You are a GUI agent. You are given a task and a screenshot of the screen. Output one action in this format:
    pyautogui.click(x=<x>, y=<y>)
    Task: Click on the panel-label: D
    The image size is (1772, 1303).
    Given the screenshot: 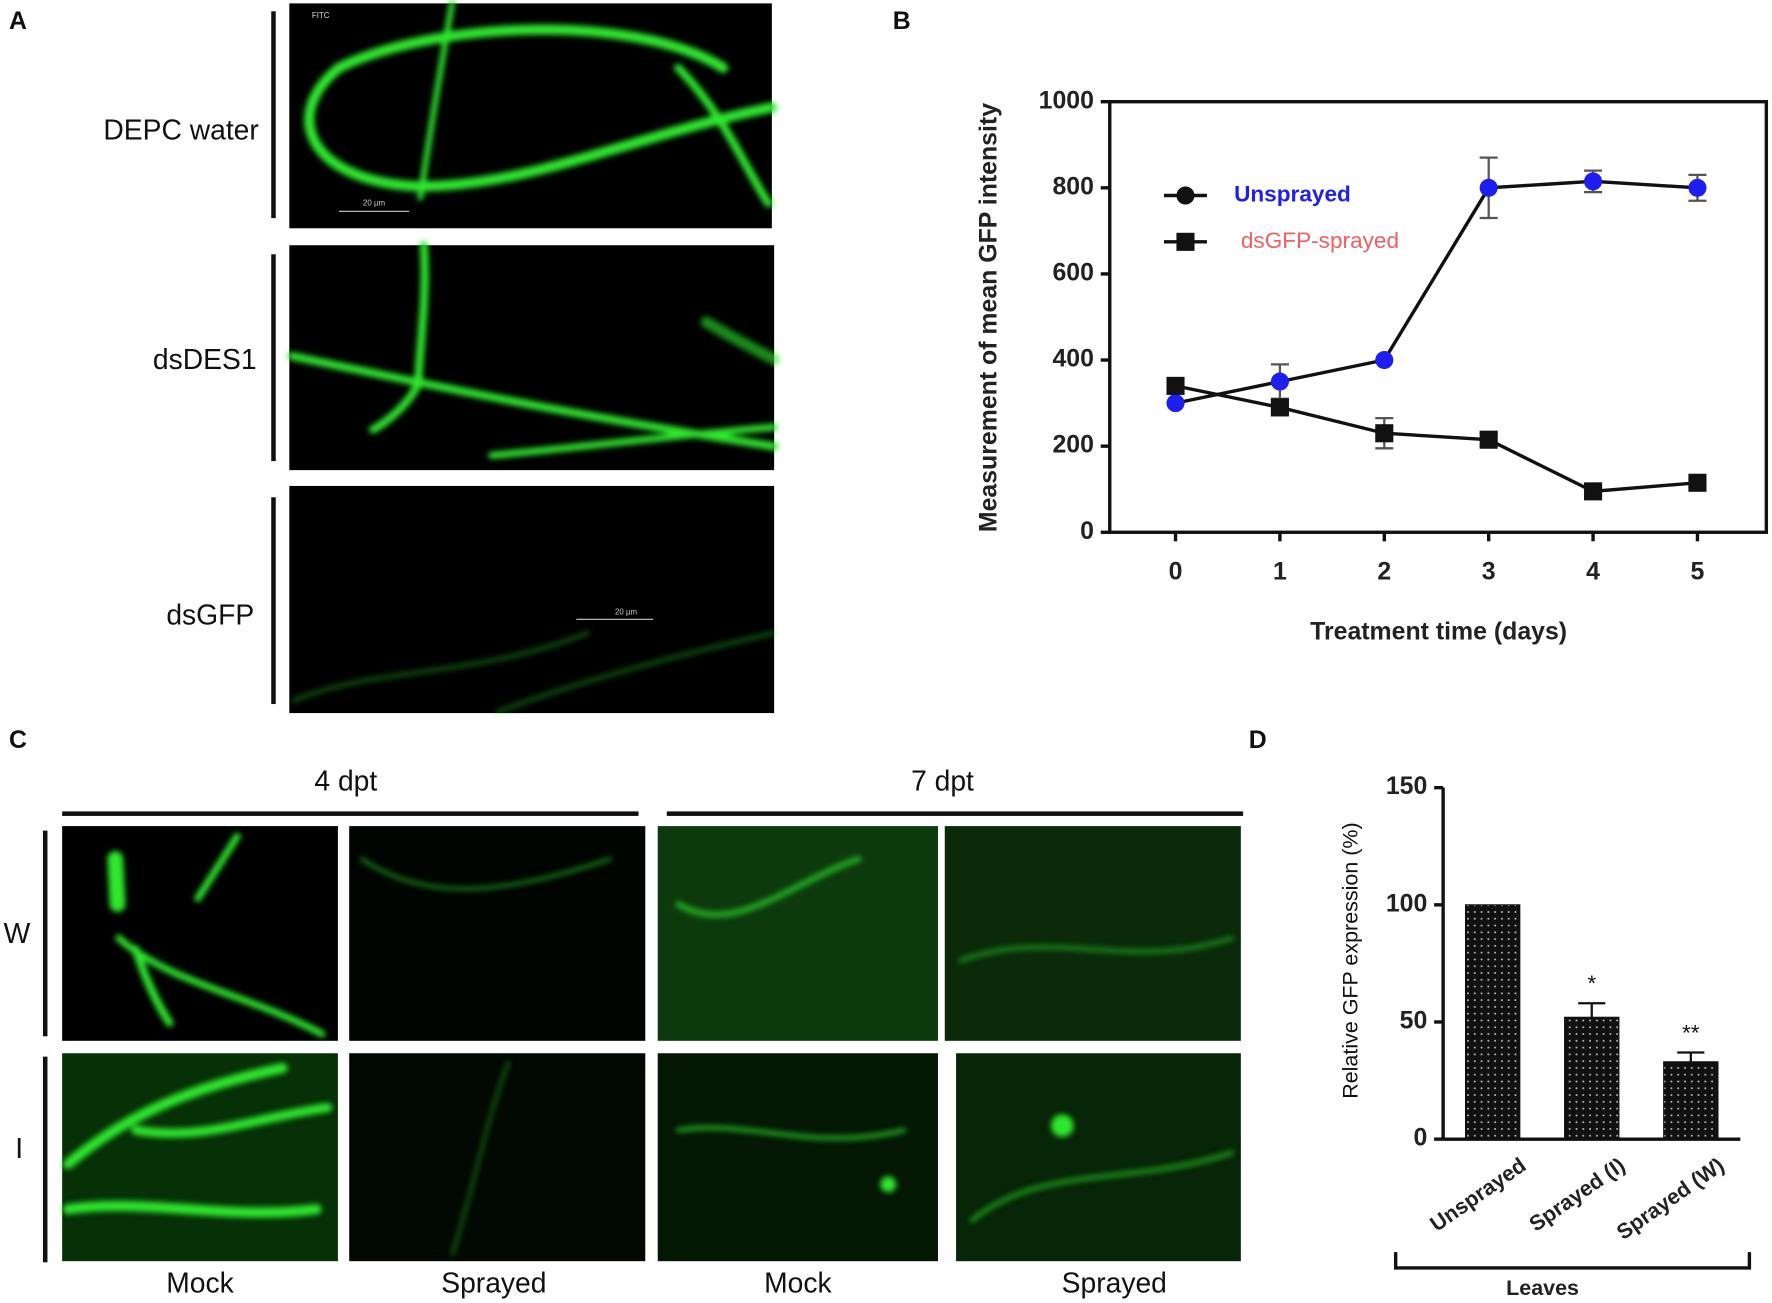 What is the action you would take?
    pyautogui.click(x=1258, y=740)
    